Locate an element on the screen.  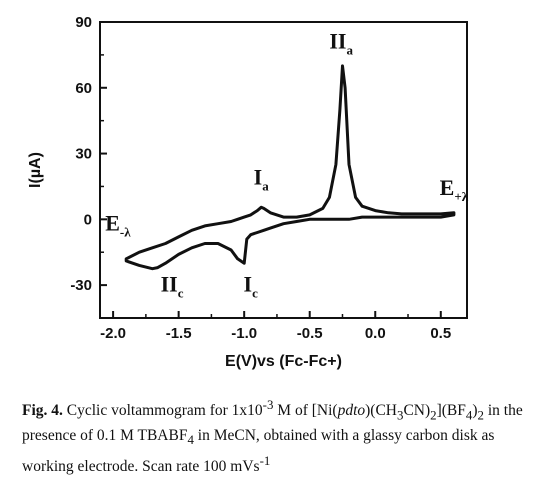
peak-annotation: E+λ is located at coordinates (454, 189).